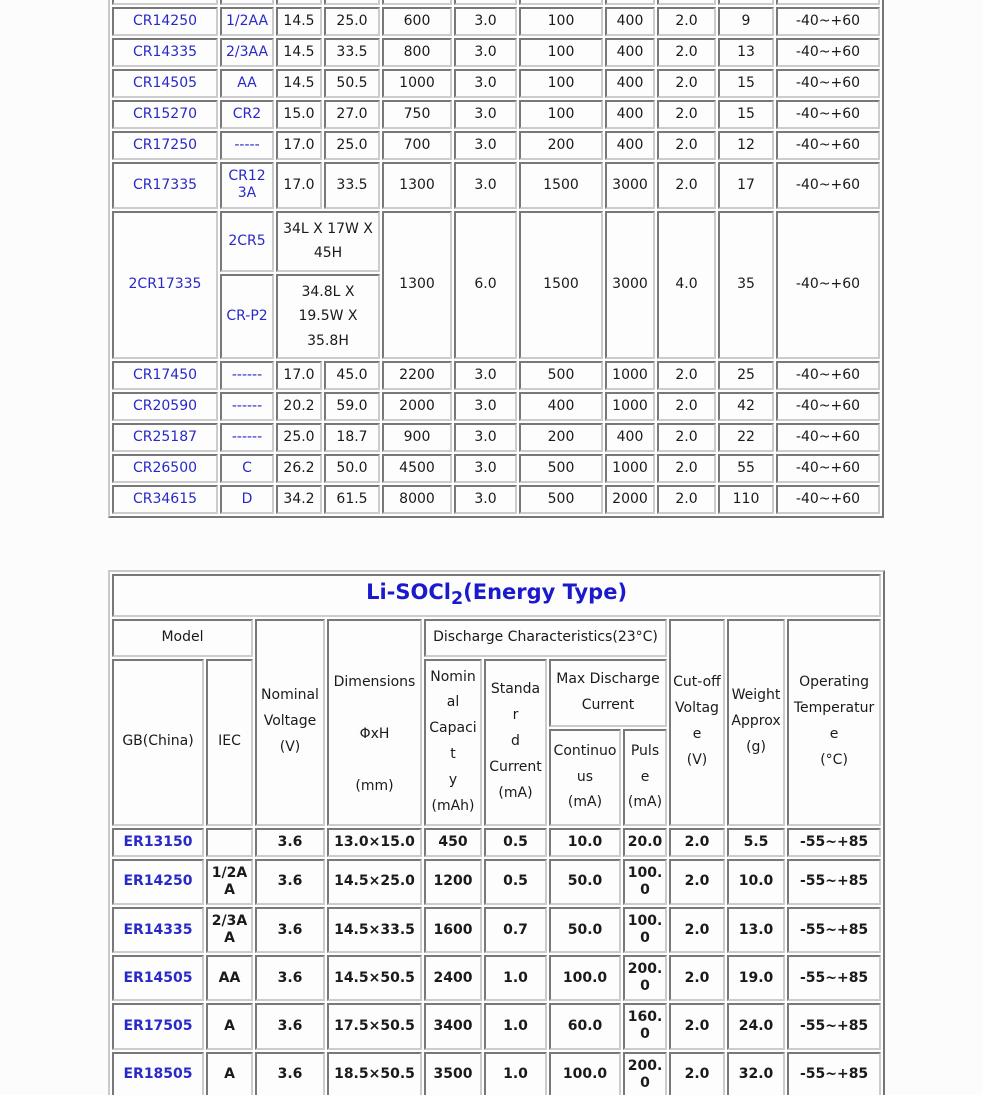  Describe the element at coordinates (756, 930) in the screenshot. I see `weight-value: 13.0` at that location.